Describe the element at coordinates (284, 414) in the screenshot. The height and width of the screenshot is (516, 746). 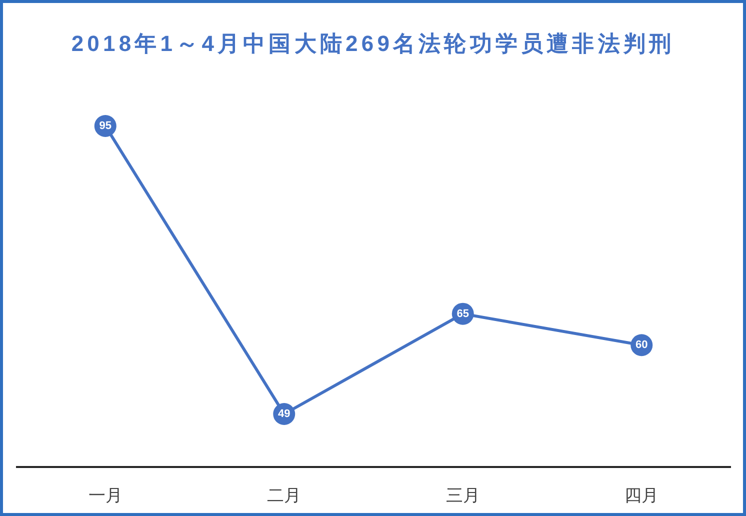
I see `data-label: 49` at that location.